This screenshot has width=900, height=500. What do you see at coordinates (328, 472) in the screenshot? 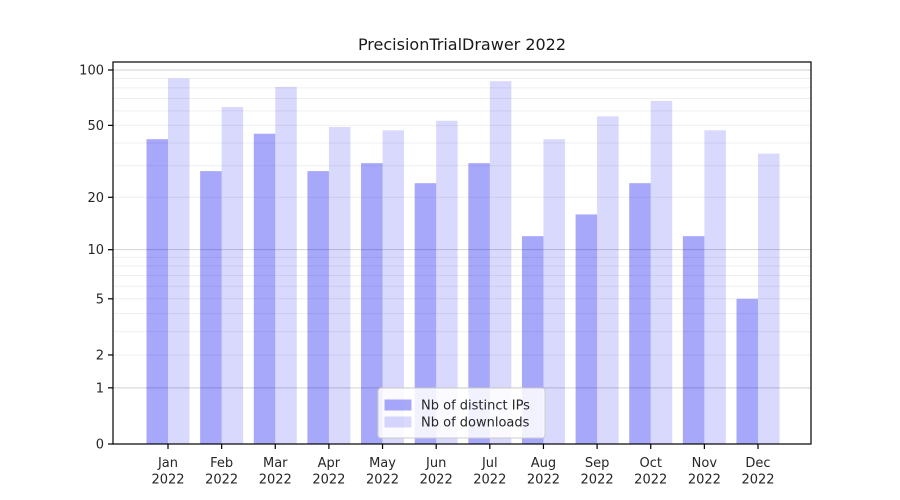
I see `x-tick-label: Apr 2022` at bounding box center [328, 472].